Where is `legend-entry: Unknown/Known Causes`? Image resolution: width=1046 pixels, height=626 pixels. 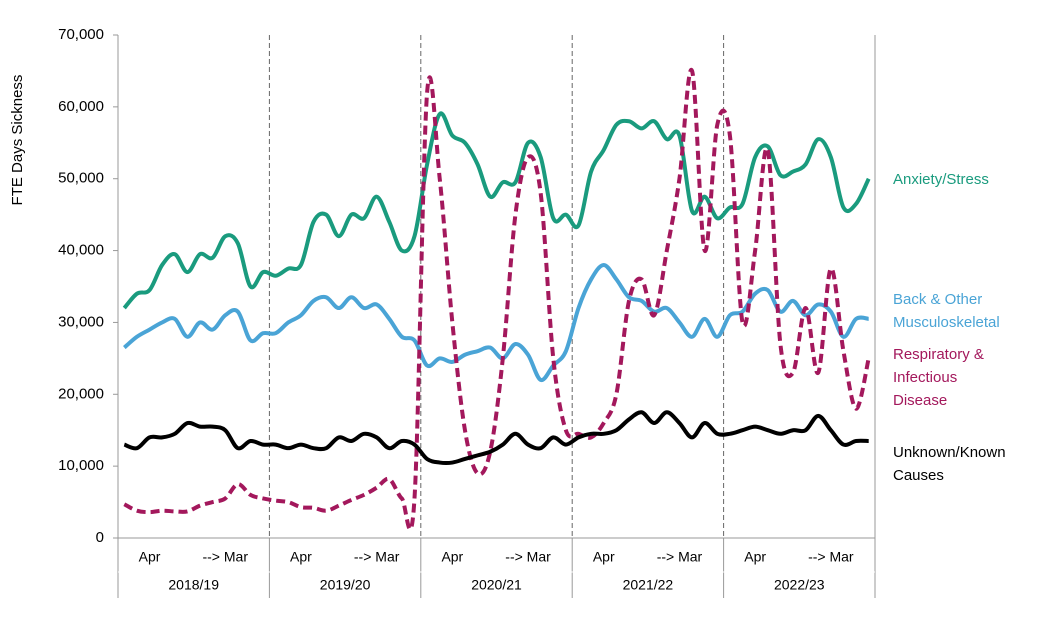 legend-entry: Unknown/Known Causes is located at coordinates (949, 464).